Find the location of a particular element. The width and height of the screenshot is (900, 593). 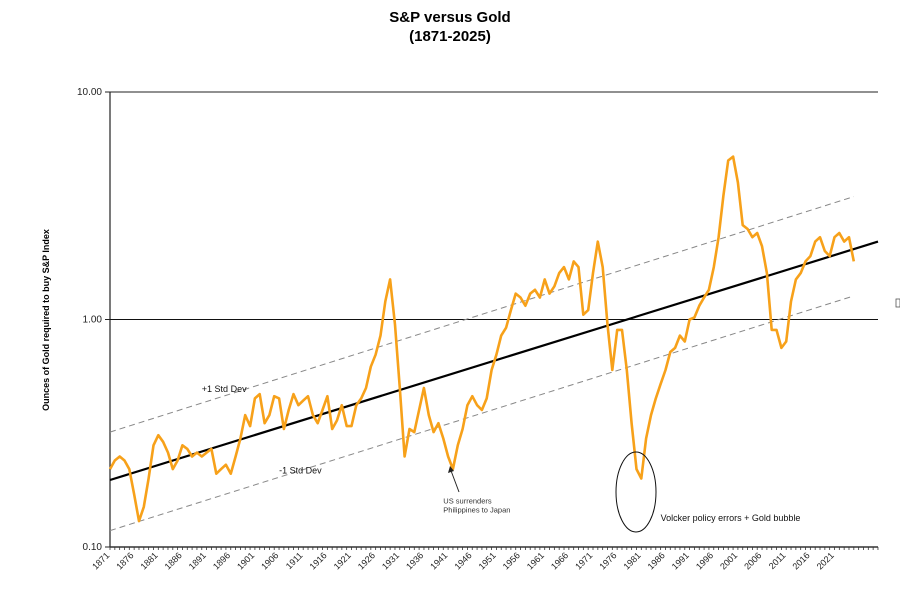

x-tick-label: 2011 is located at coordinates (777, 560).